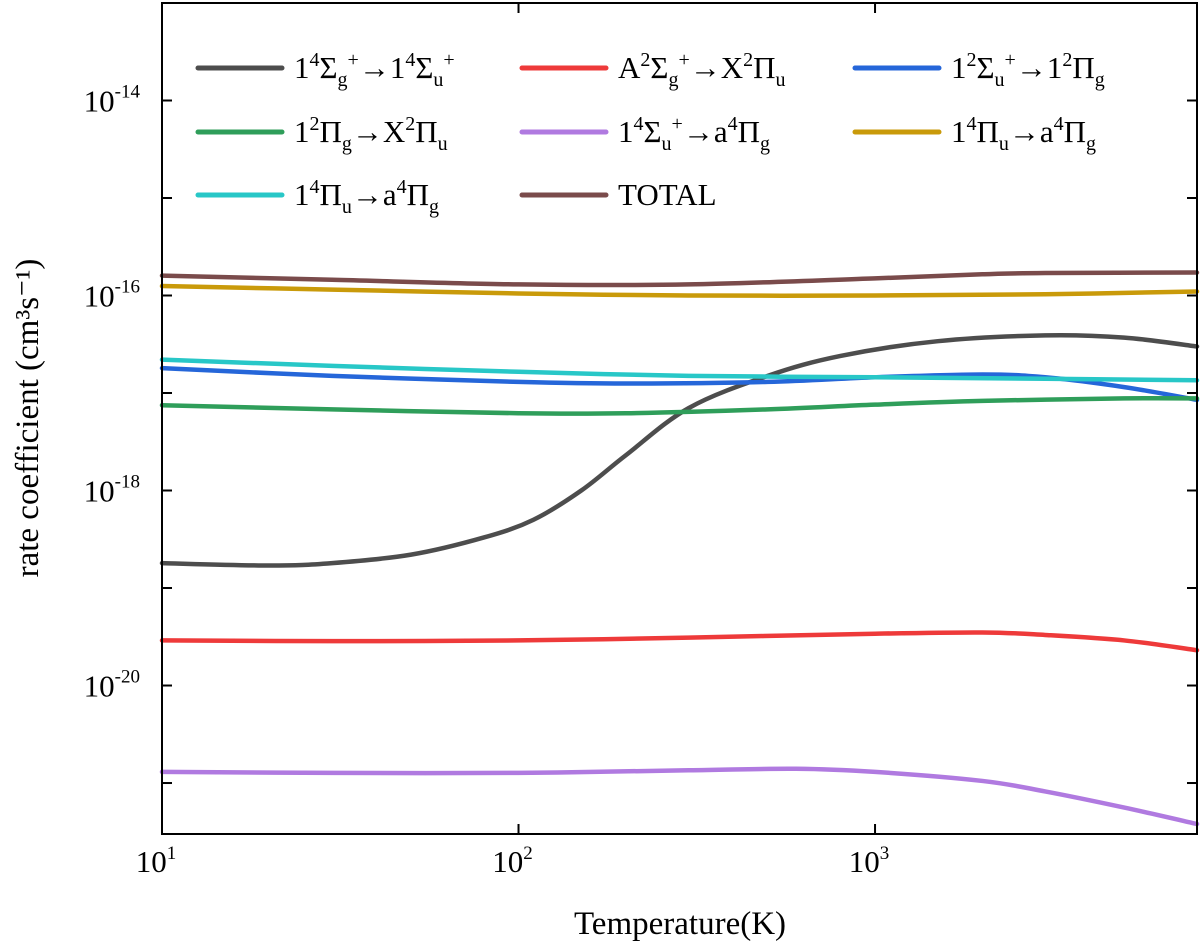 The height and width of the screenshot is (950, 1200). Describe the element at coordinates (172, 853) in the screenshot. I see `x-tick-exp: 1` at that location.